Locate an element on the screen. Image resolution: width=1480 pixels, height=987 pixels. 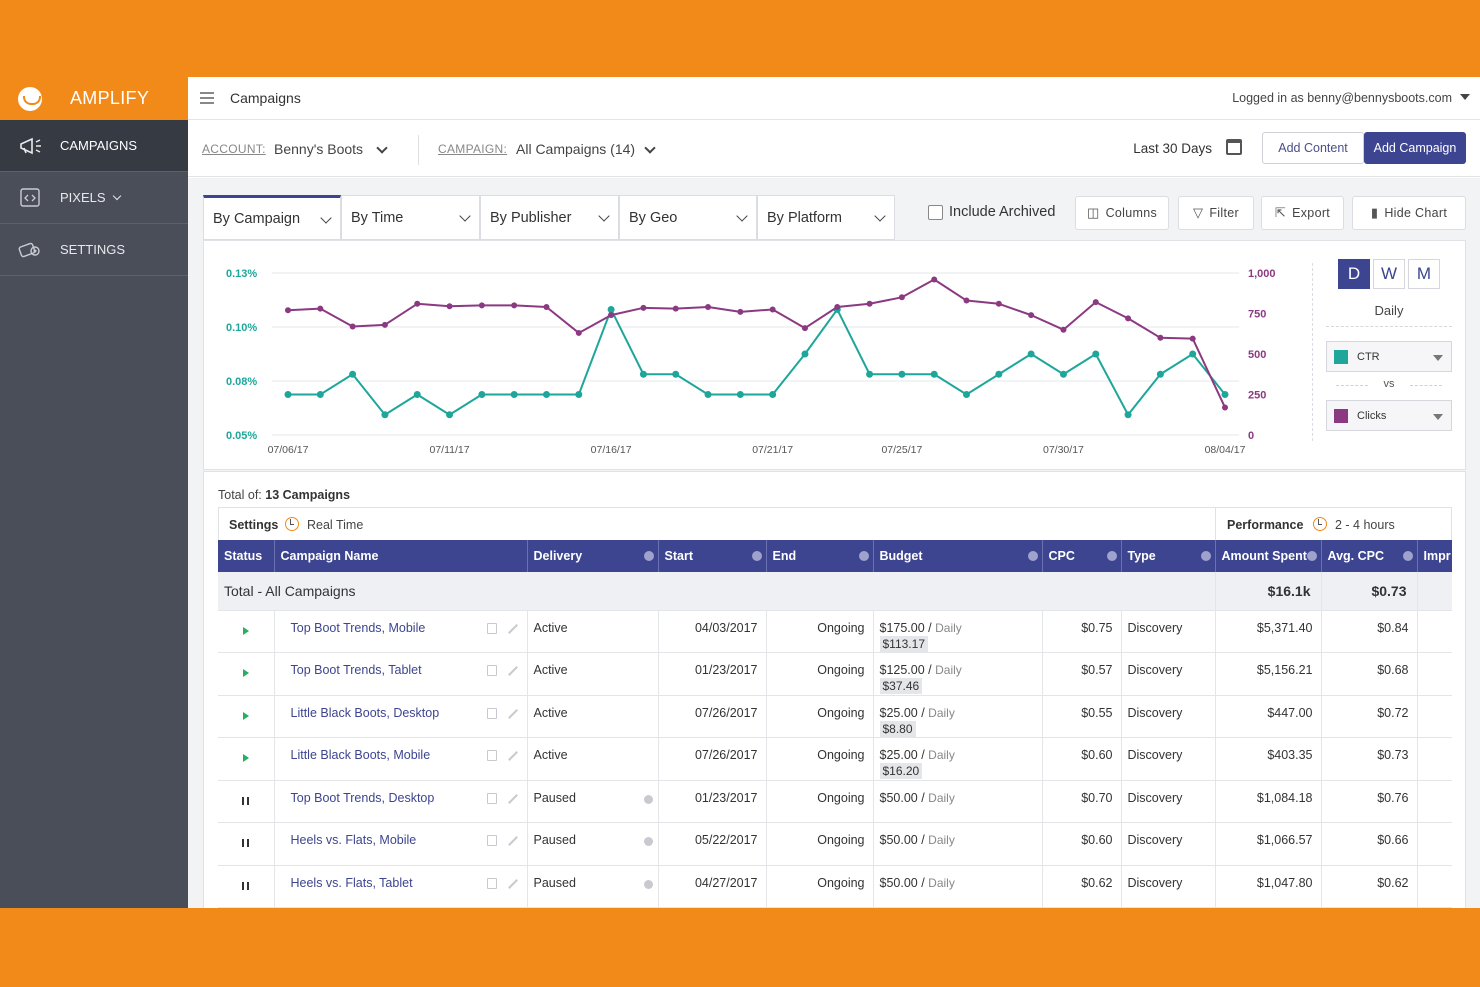
column-header-status: Status is located at coordinates (246, 556).